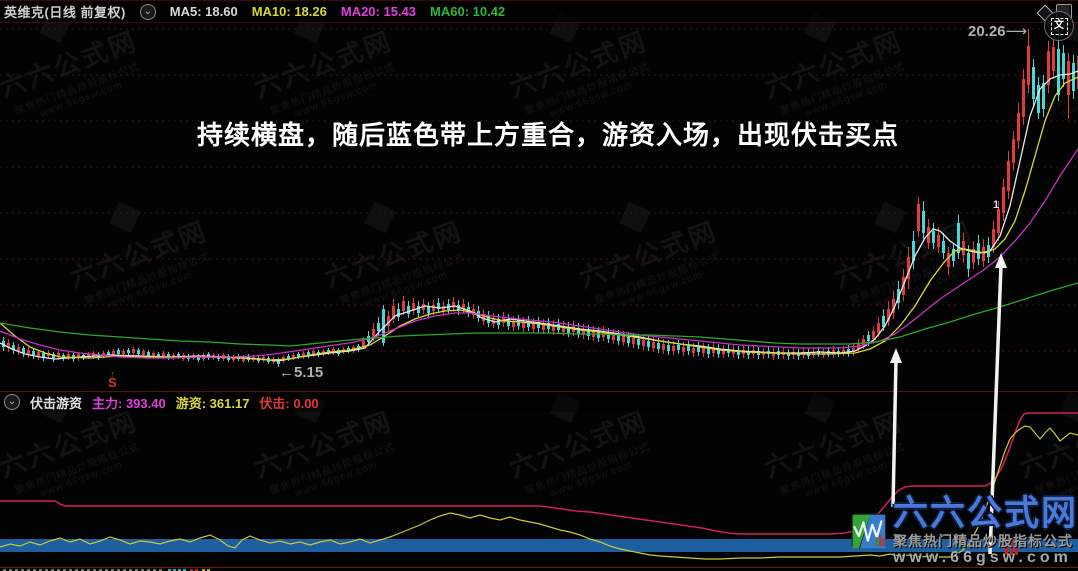  Describe the element at coordinates (868, 531) in the screenshot. I see `site-logo-icon` at that location.